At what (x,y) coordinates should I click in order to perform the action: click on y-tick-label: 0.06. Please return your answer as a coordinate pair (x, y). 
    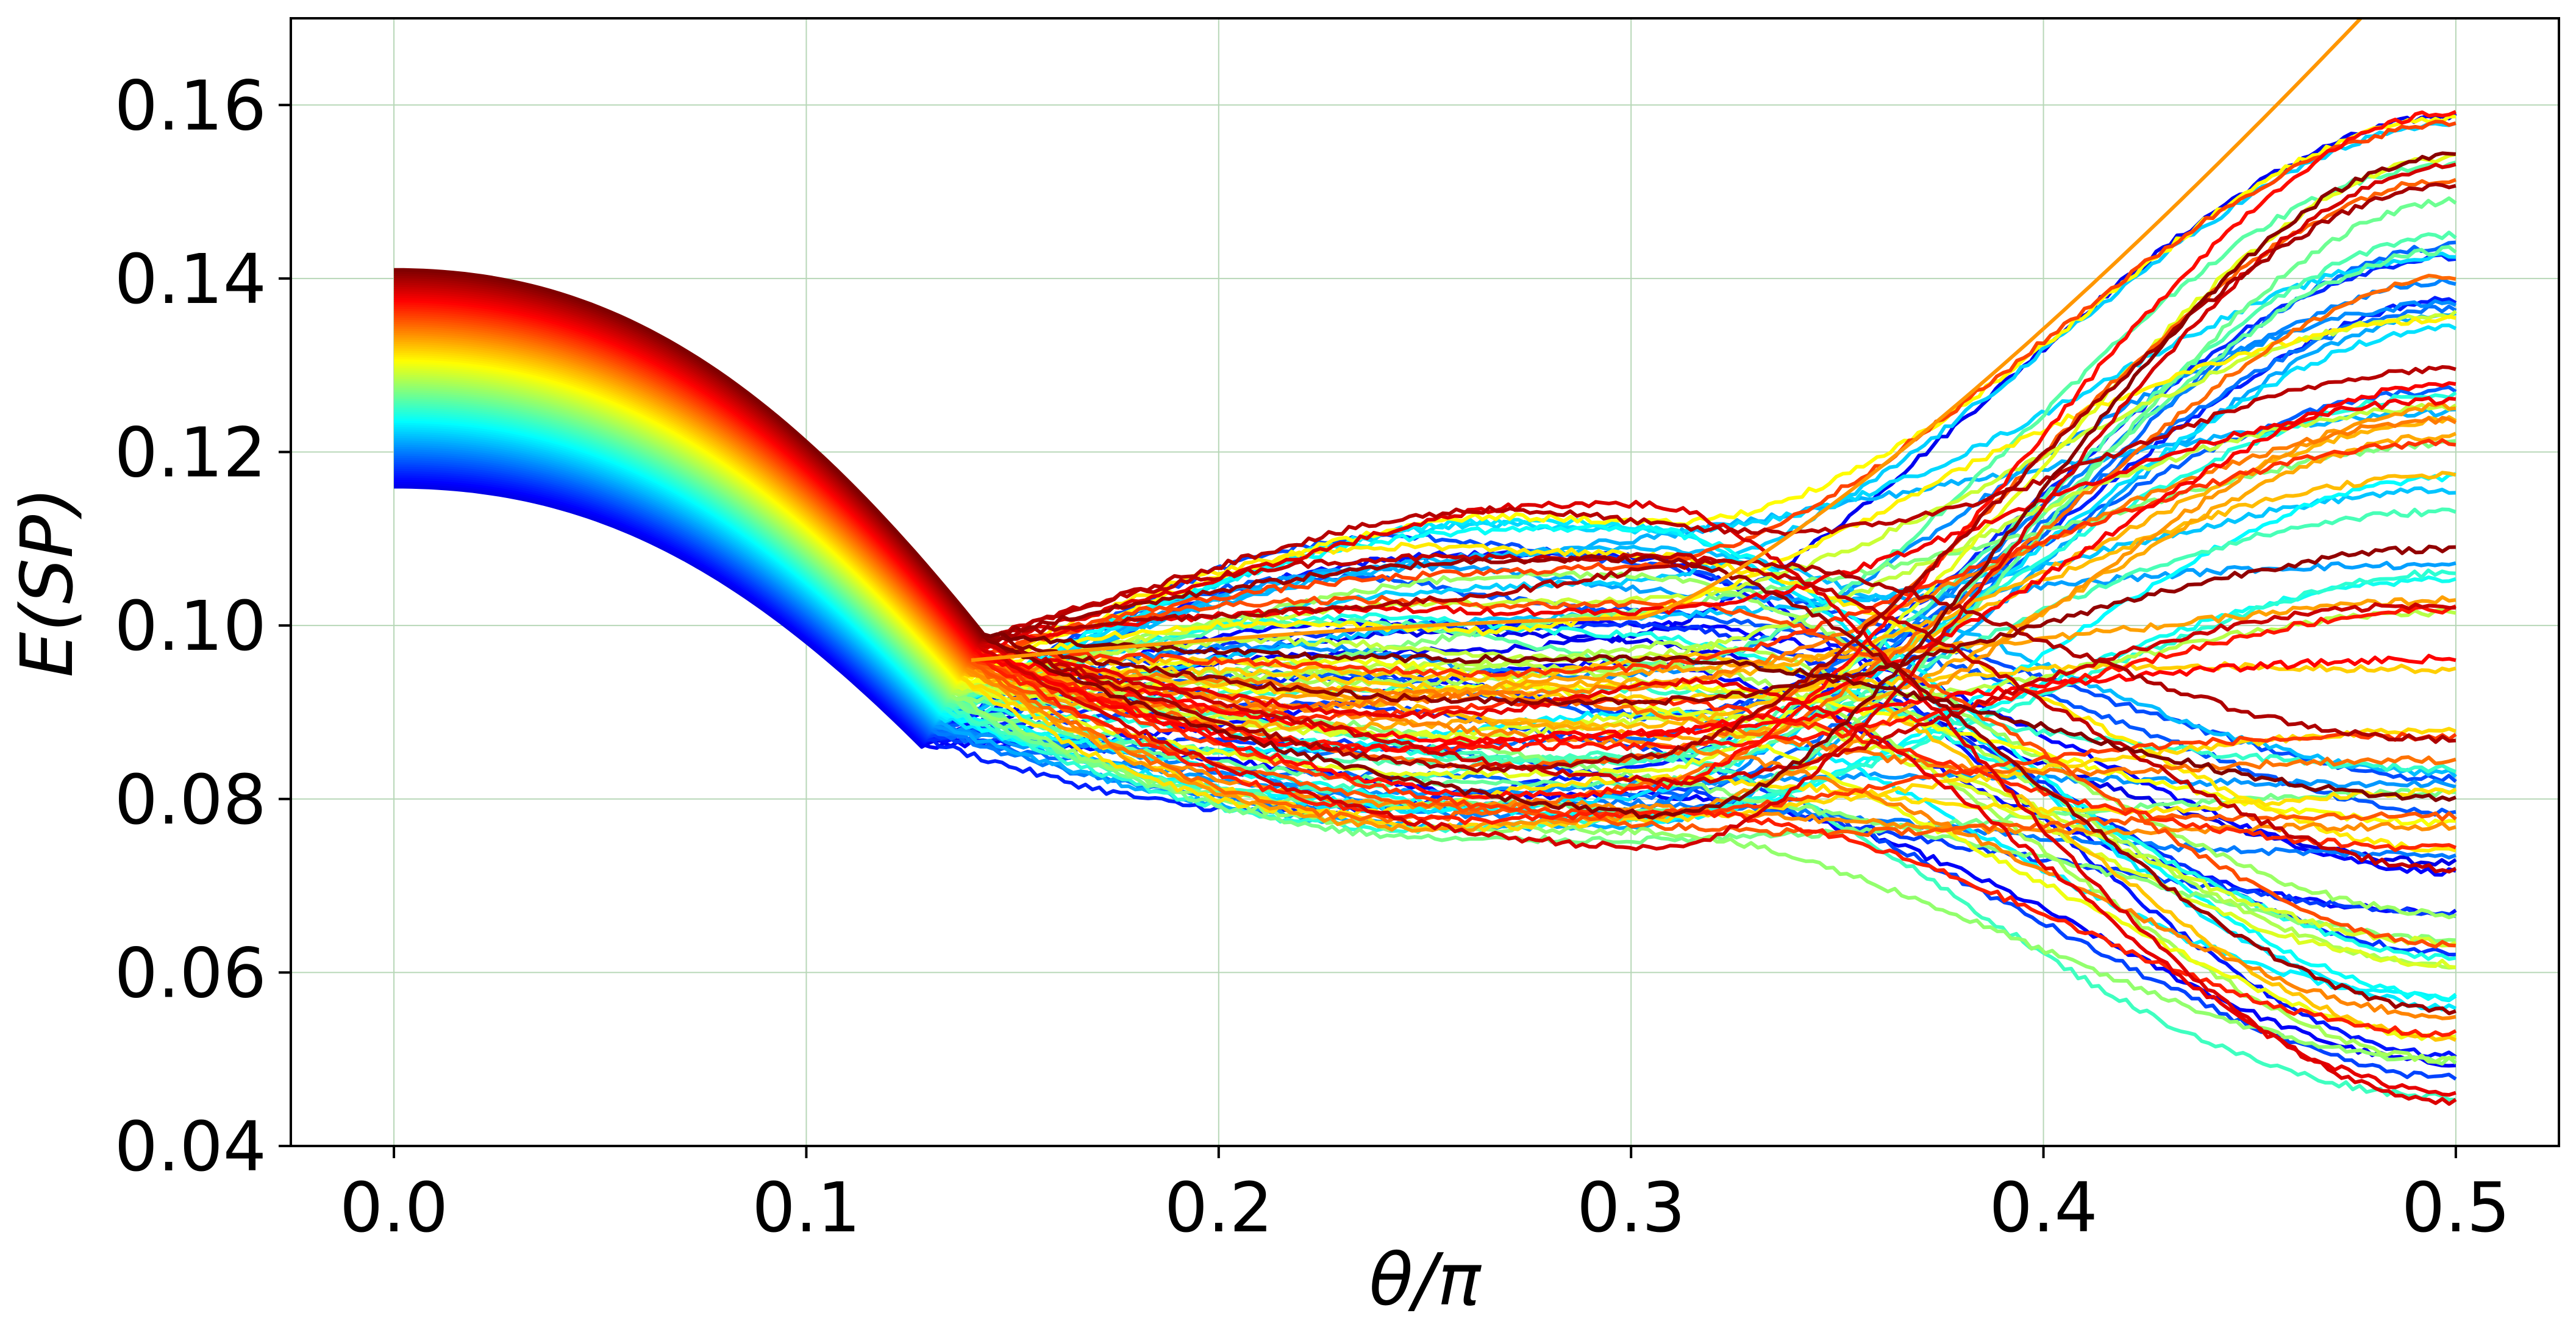
    Looking at the image, I should click on (190, 973).